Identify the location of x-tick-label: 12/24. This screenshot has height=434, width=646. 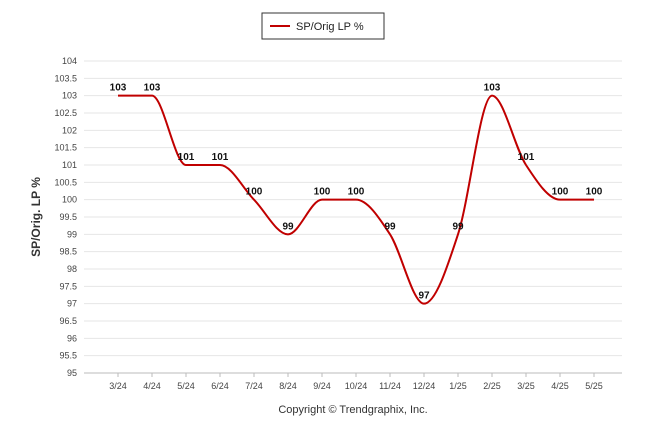
(424, 386).